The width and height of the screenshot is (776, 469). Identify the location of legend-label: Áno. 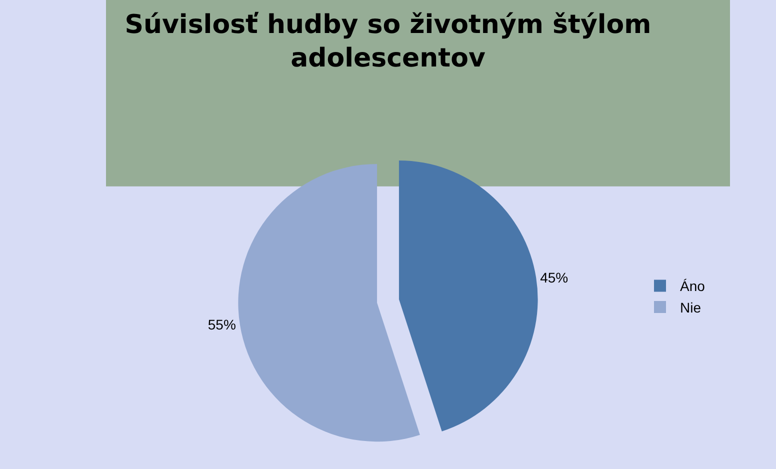
(693, 286).